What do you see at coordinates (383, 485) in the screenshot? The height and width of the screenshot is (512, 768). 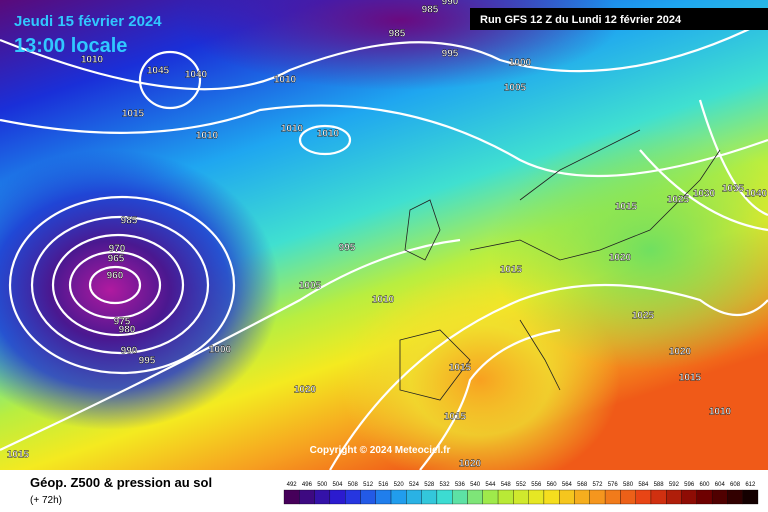 I see `scale-label: 516` at bounding box center [383, 485].